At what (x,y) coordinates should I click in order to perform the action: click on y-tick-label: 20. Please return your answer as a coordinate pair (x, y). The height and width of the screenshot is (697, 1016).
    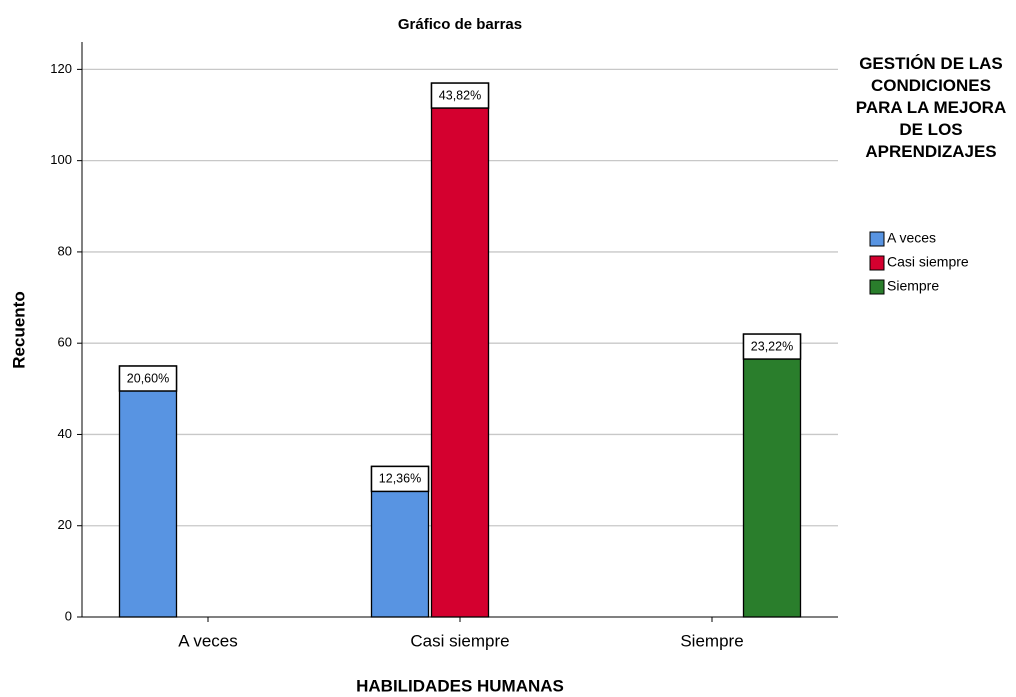
    Looking at the image, I should click on (65, 524).